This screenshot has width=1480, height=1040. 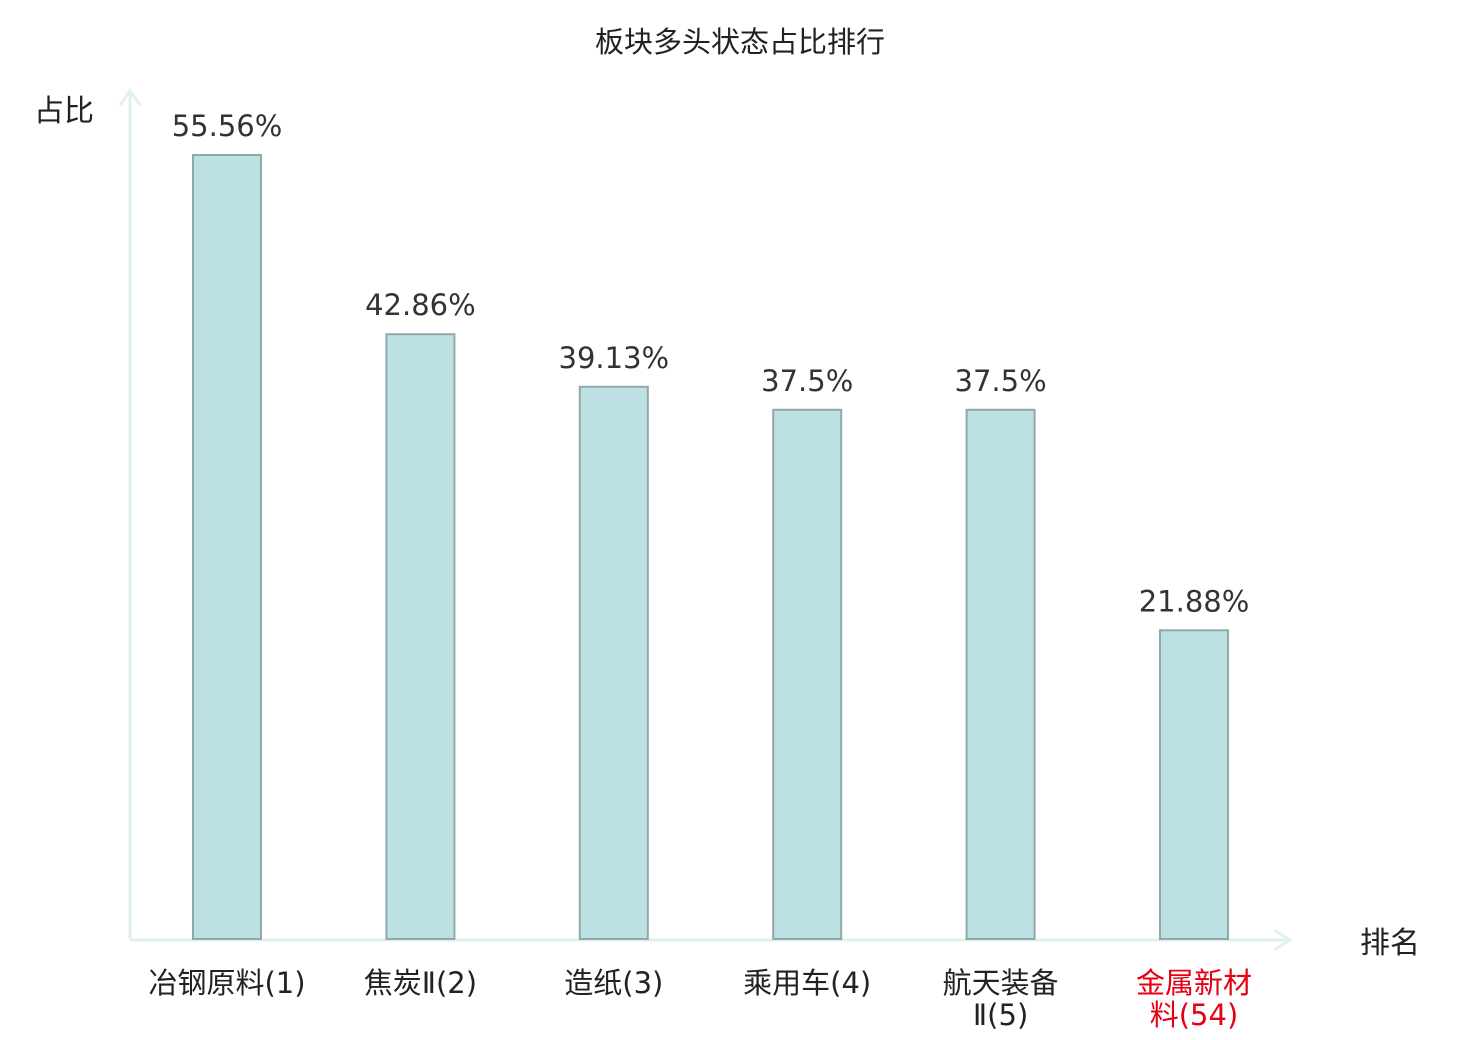 I want to click on x-tick-label-line: 乘用车(4), so click(x=807, y=983).